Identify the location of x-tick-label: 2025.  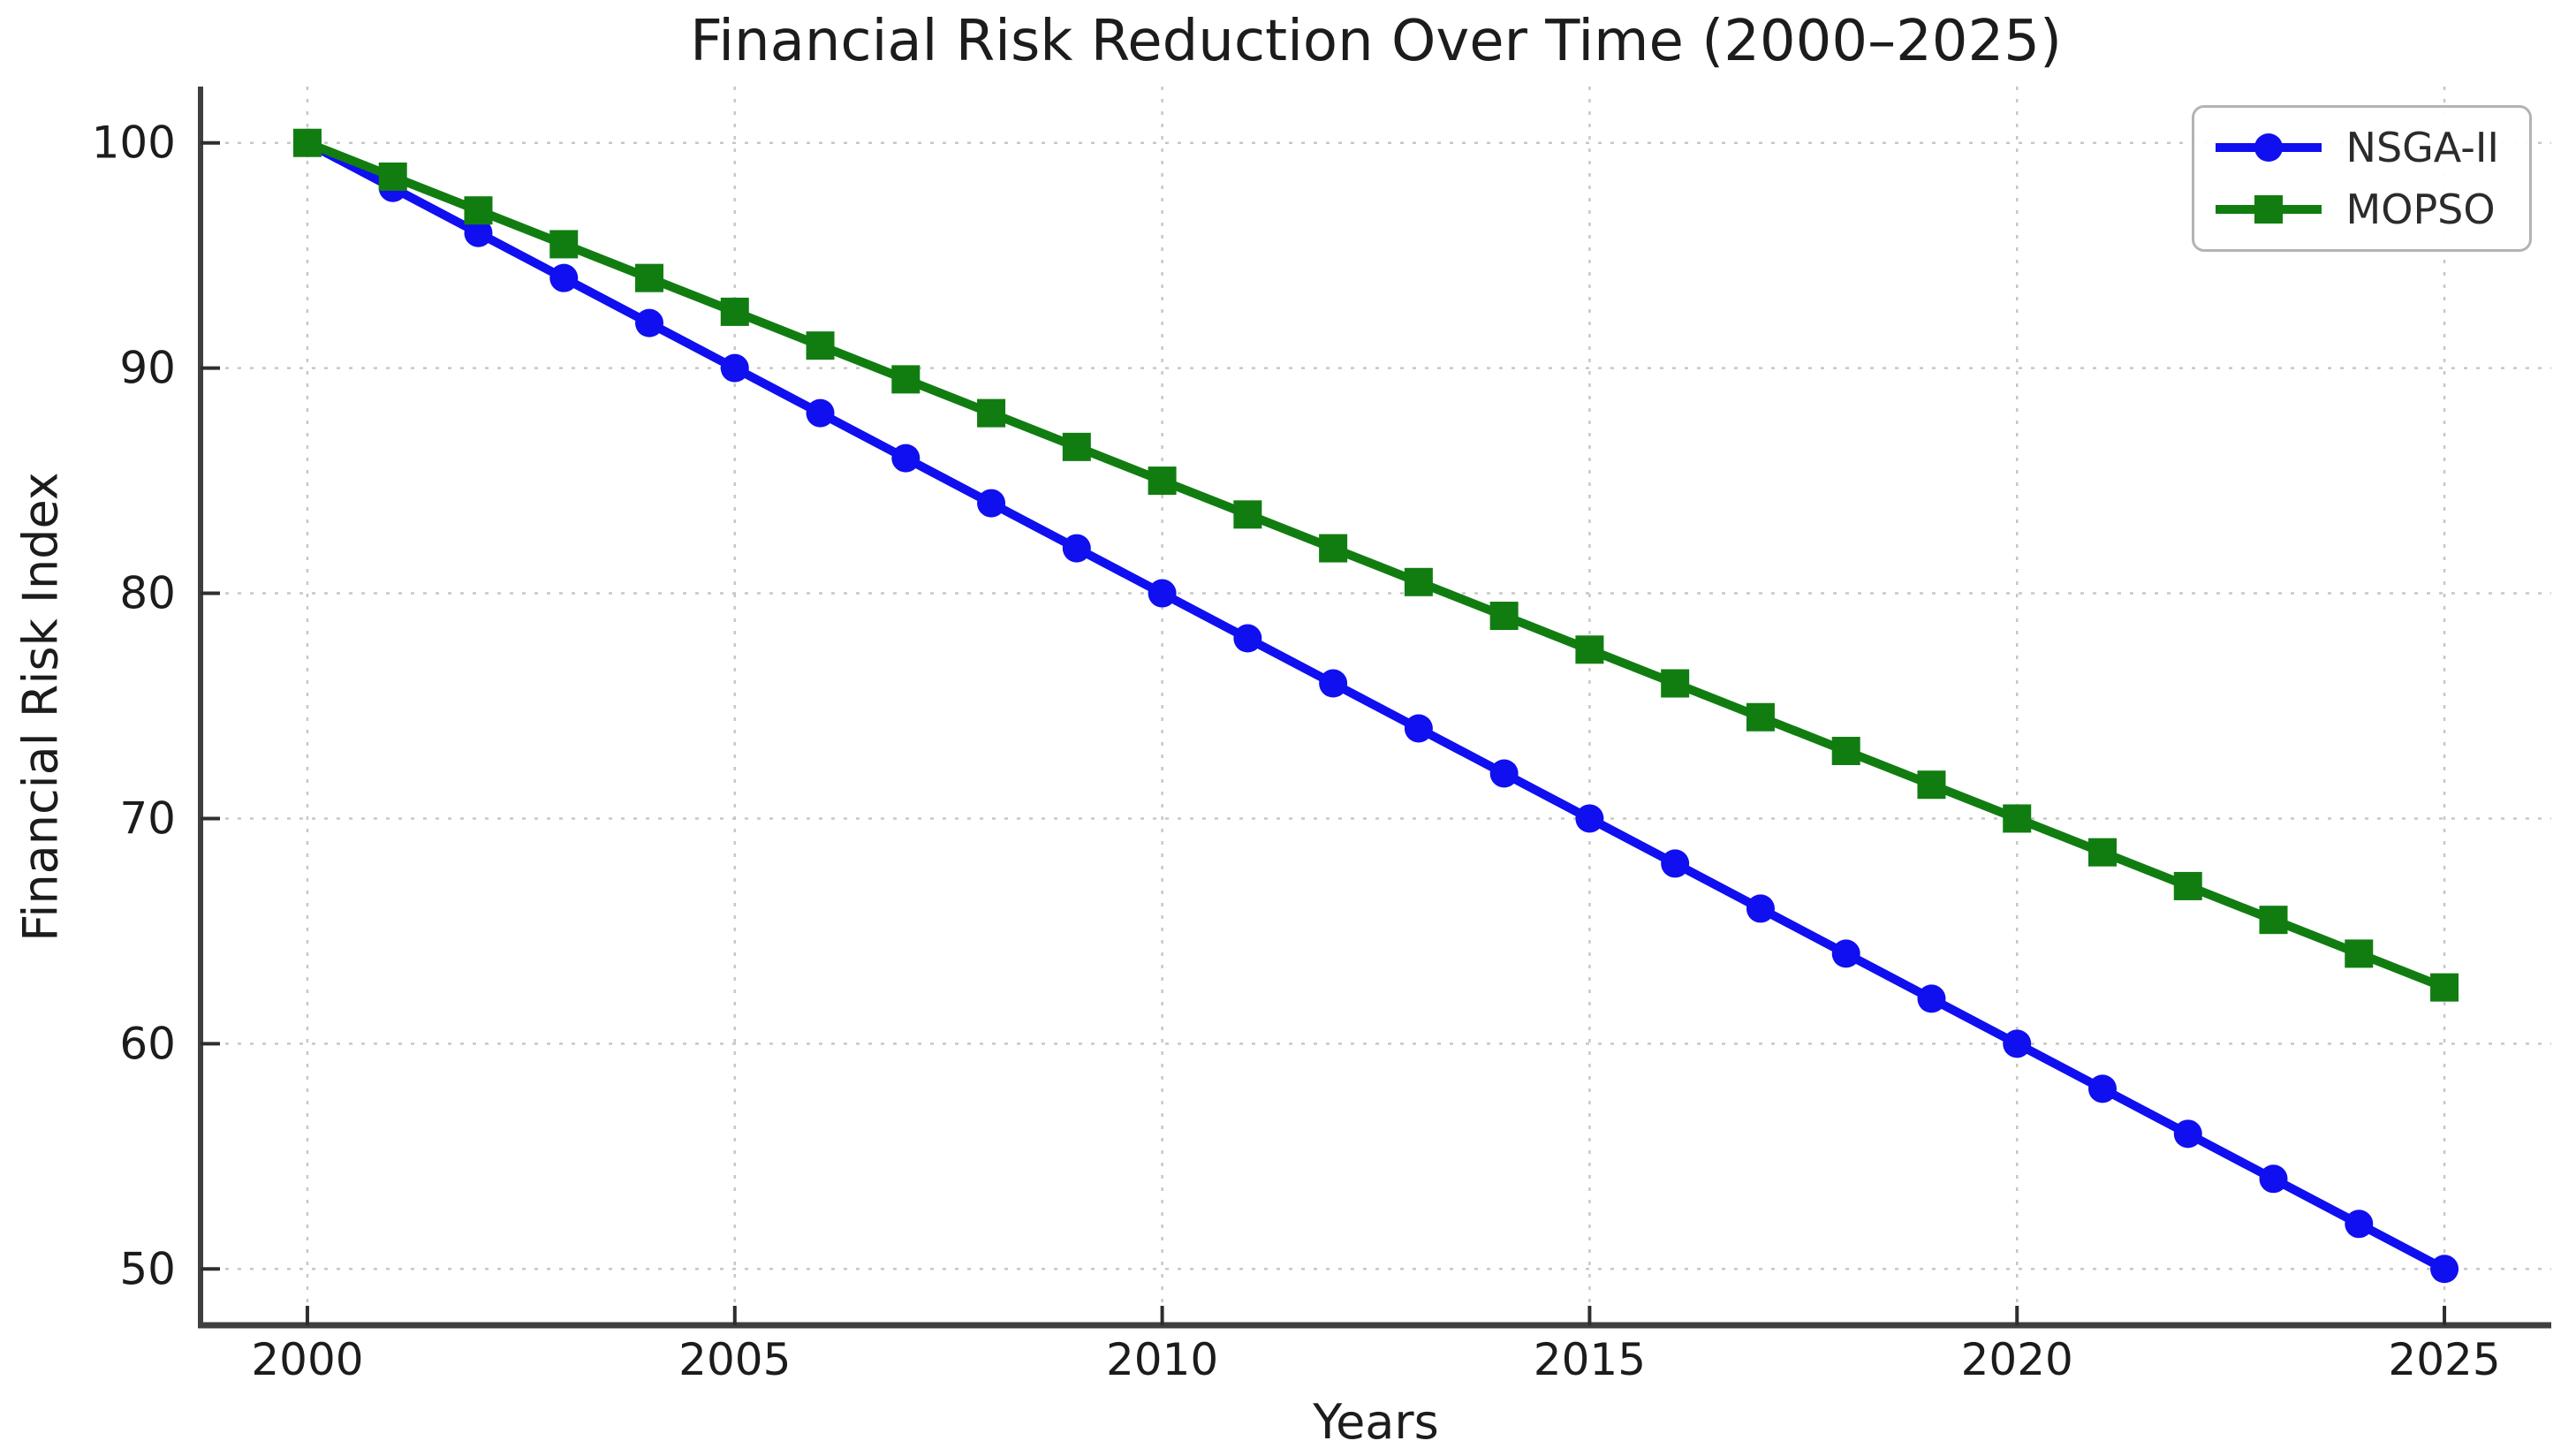
(2444, 1359).